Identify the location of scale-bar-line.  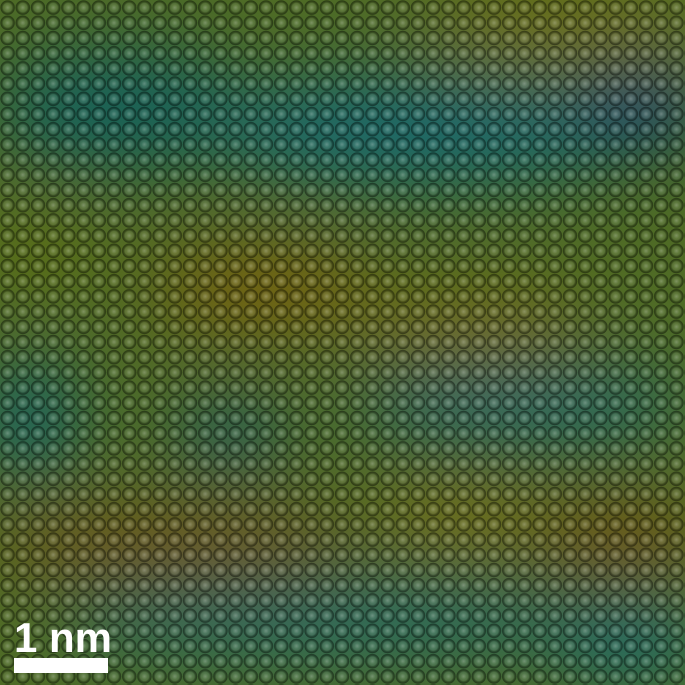
(61, 665).